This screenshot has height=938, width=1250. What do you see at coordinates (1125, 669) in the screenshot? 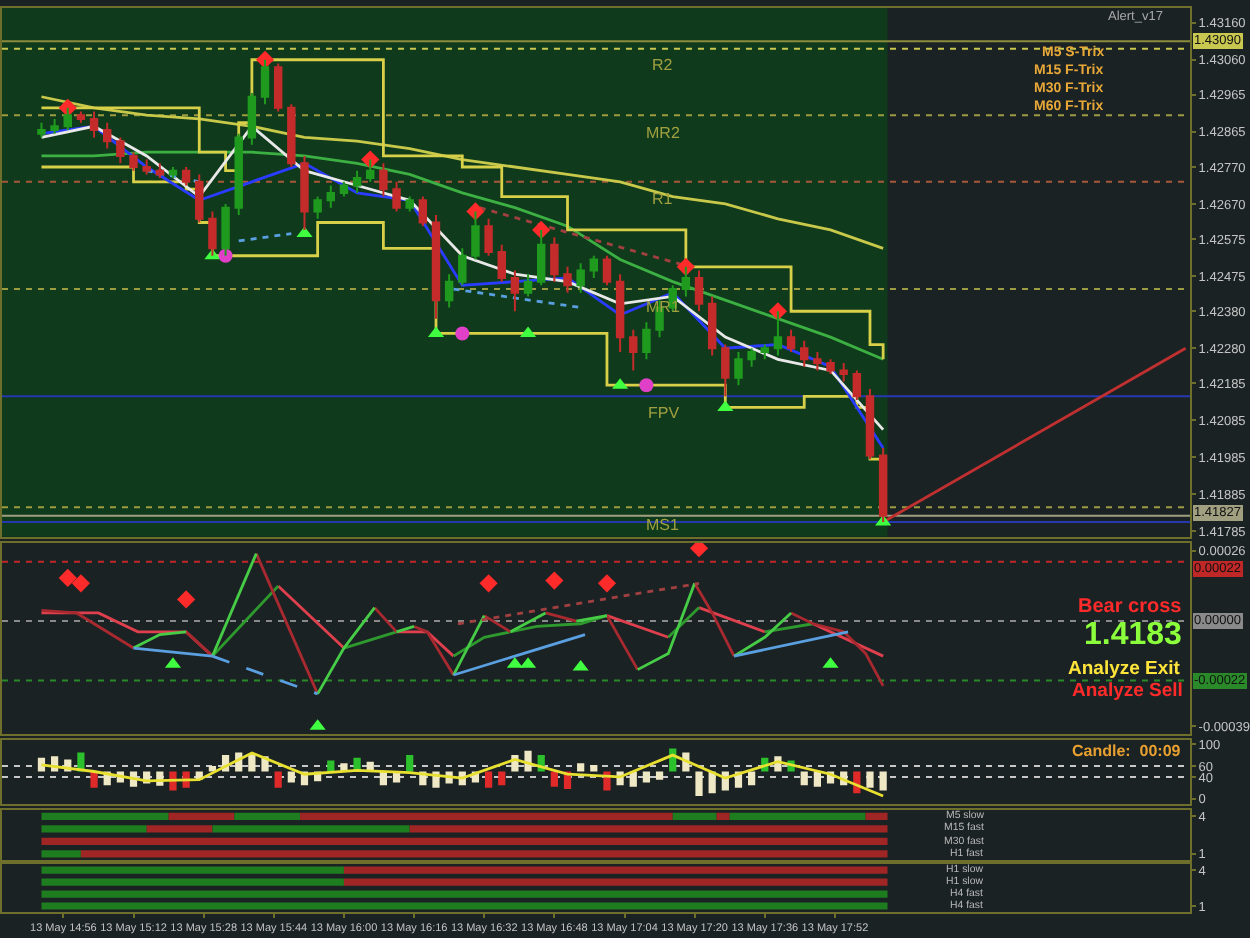
I see `annotation: Analyze Exit` at bounding box center [1125, 669].